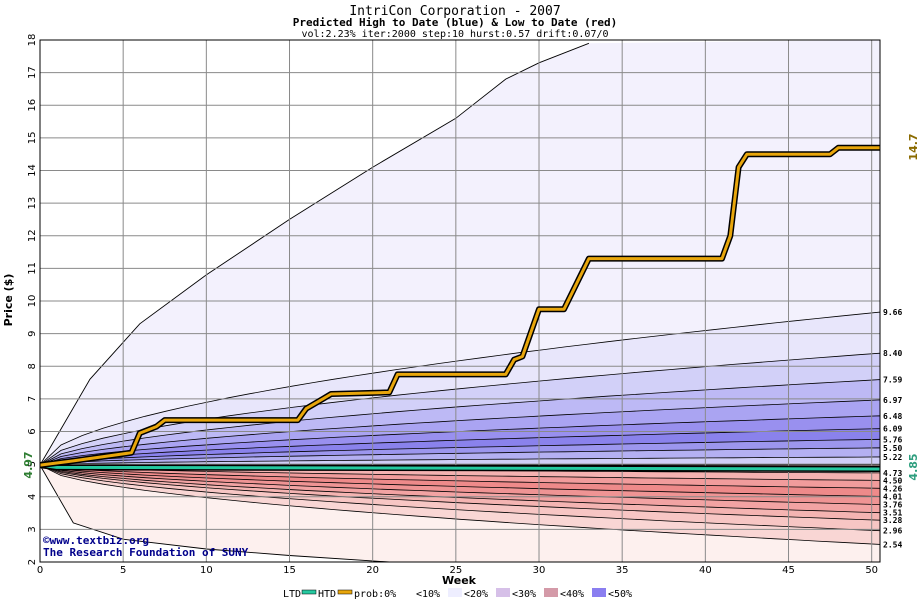  Describe the element at coordinates (892, 520) in the screenshot. I see `low-endpoint-label: 3.28` at that location.